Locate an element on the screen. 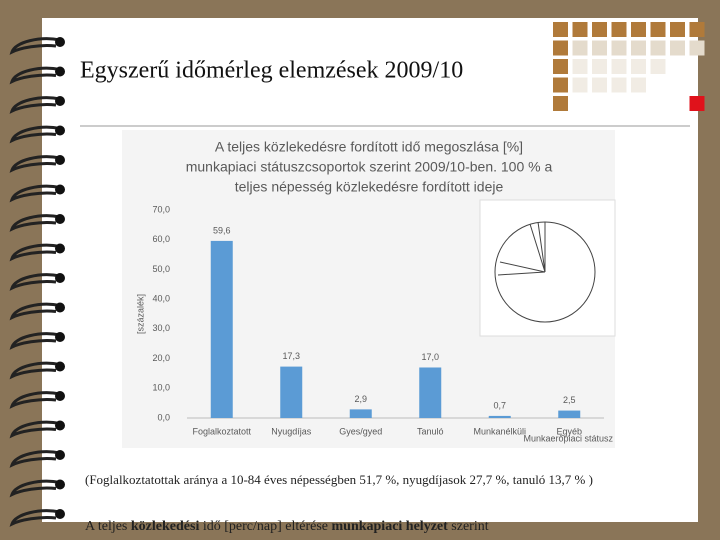 This screenshot has height=540, width=720. note-part: idő [perc/nap] eltérése is located at coordinates (265, 526).